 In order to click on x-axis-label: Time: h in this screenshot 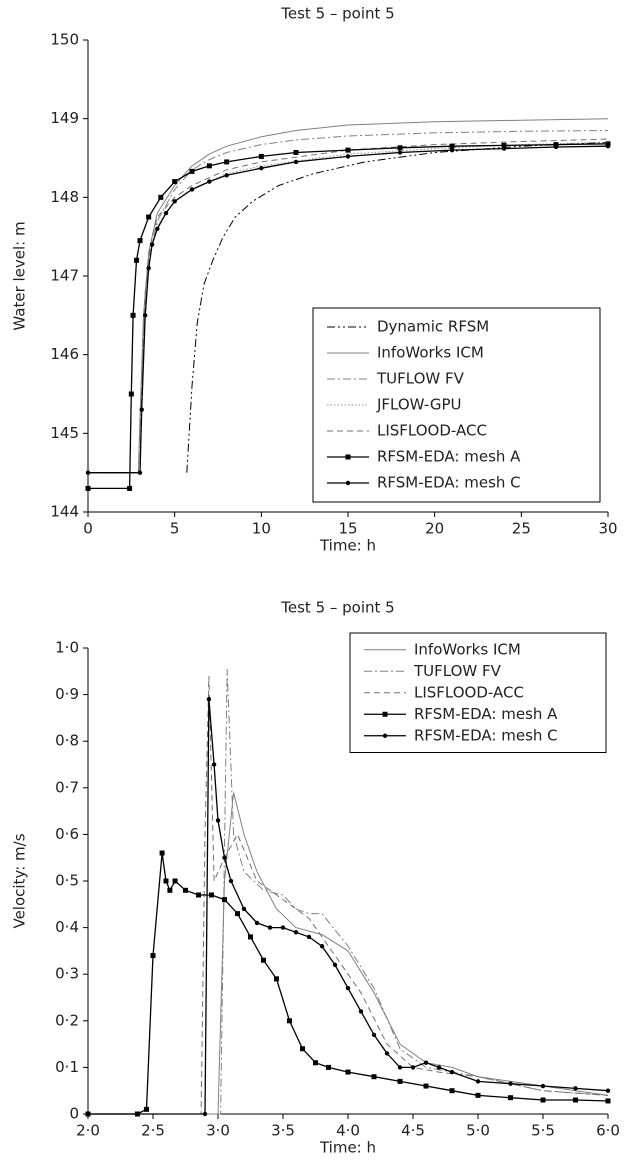, I will do `click(347, 546)`.